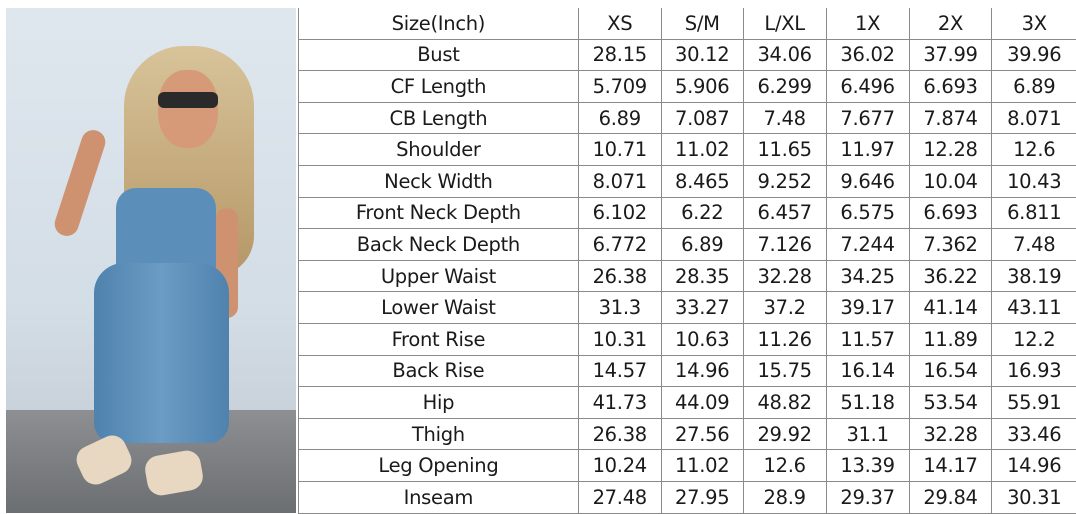 The width and height of the screenshot is (1076, 514). What do you see at coordinates (439, 276) in the screenshot?
I see `measurement-label: Upper Waist` at bounding box center [439, 276].